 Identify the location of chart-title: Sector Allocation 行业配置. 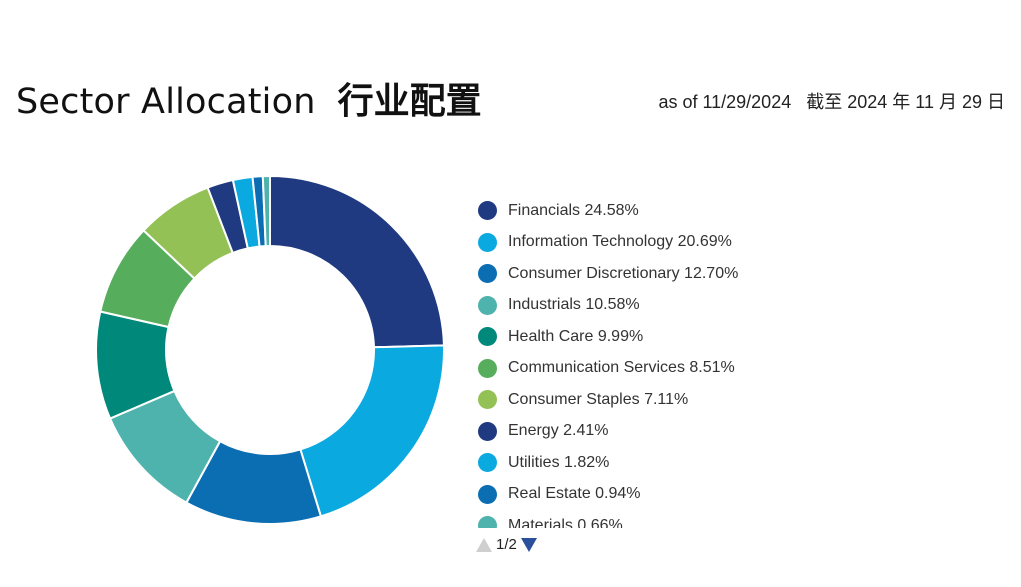
(249, 97).